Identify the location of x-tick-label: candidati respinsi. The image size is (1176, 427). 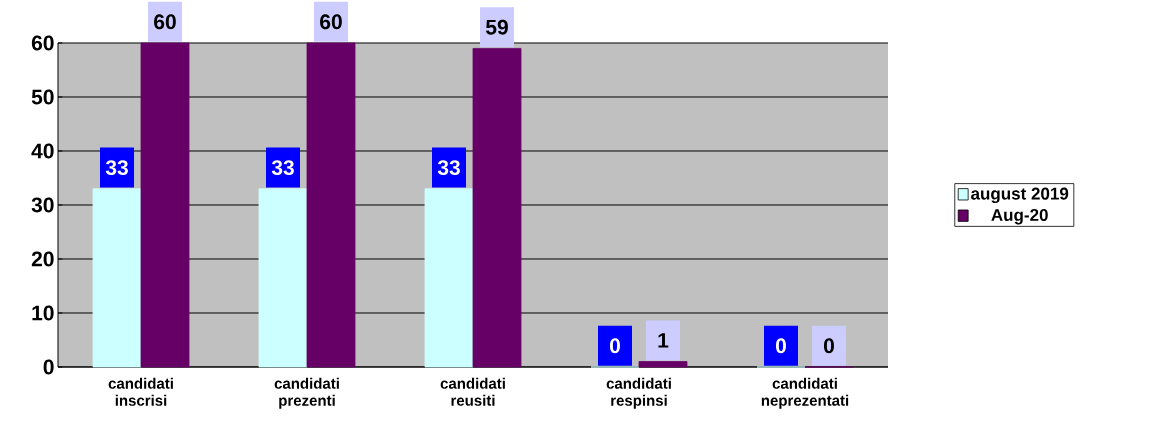
(638, 393).